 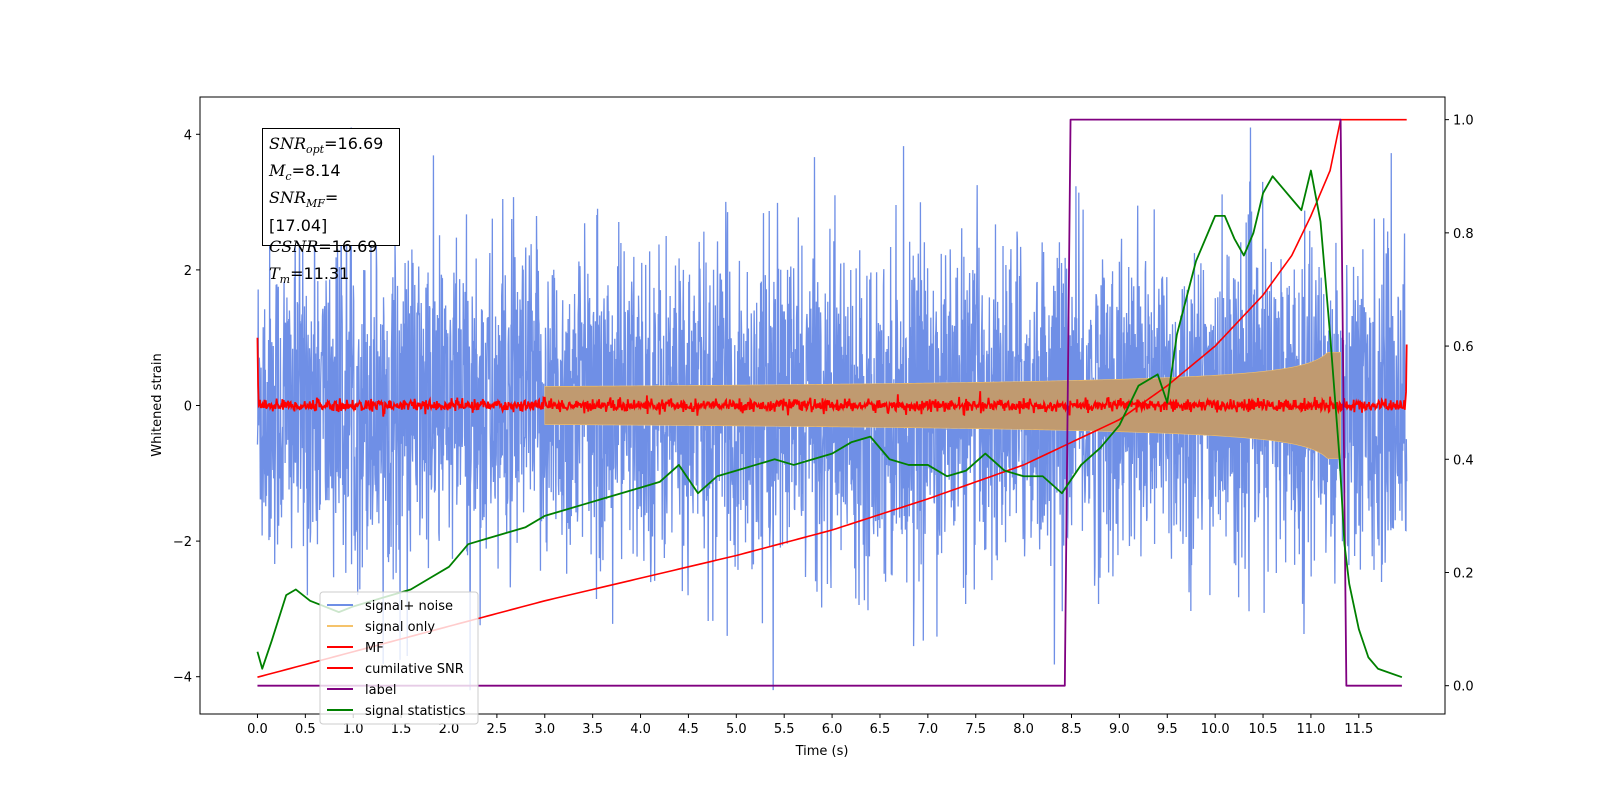 I want to click on x-tick-label: 7.0, so click(x=928, y=729).